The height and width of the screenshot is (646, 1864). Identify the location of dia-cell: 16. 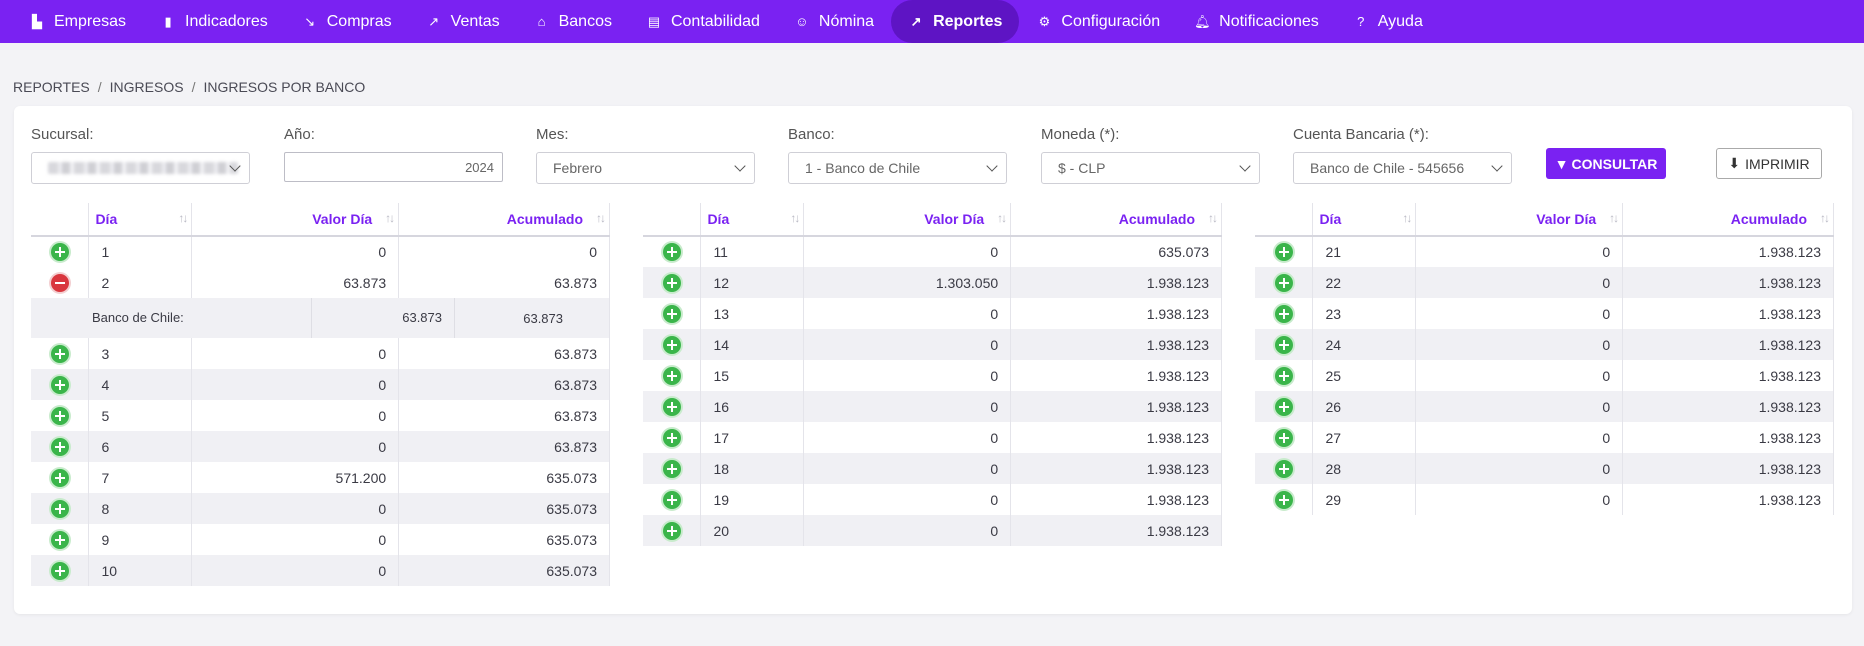
(752, 406).